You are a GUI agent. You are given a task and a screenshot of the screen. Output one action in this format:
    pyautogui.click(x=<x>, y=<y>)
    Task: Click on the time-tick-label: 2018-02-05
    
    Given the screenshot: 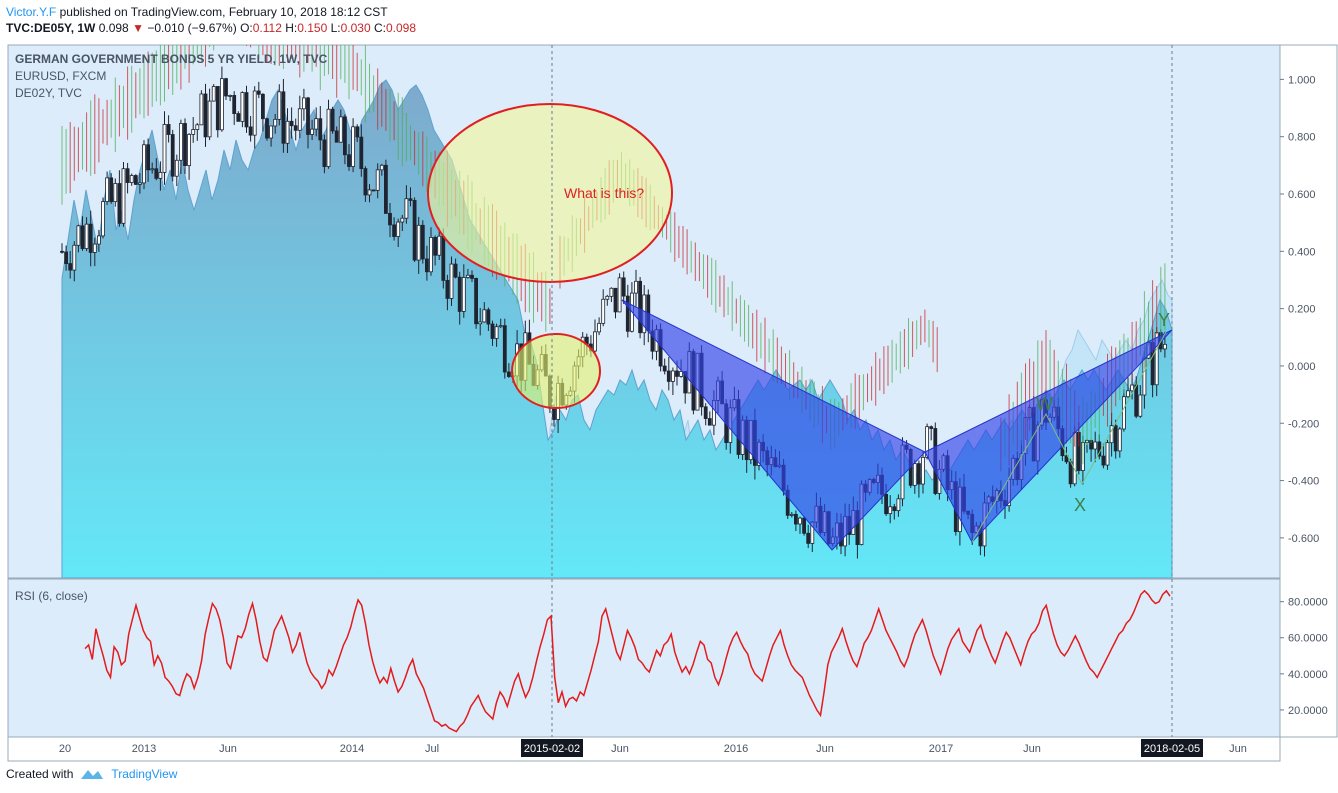 What is the action you would take?
    pyautogui.click(x=1172, y=749)
    